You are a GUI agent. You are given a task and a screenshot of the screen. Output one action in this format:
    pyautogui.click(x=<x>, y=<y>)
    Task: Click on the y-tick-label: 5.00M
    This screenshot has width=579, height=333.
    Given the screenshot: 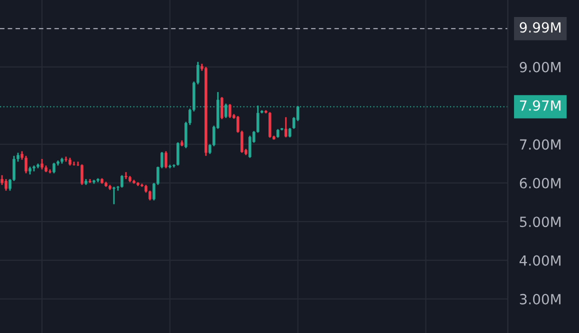 What is the action you would take?
    pyautogui.click(x=540, y=222)
    